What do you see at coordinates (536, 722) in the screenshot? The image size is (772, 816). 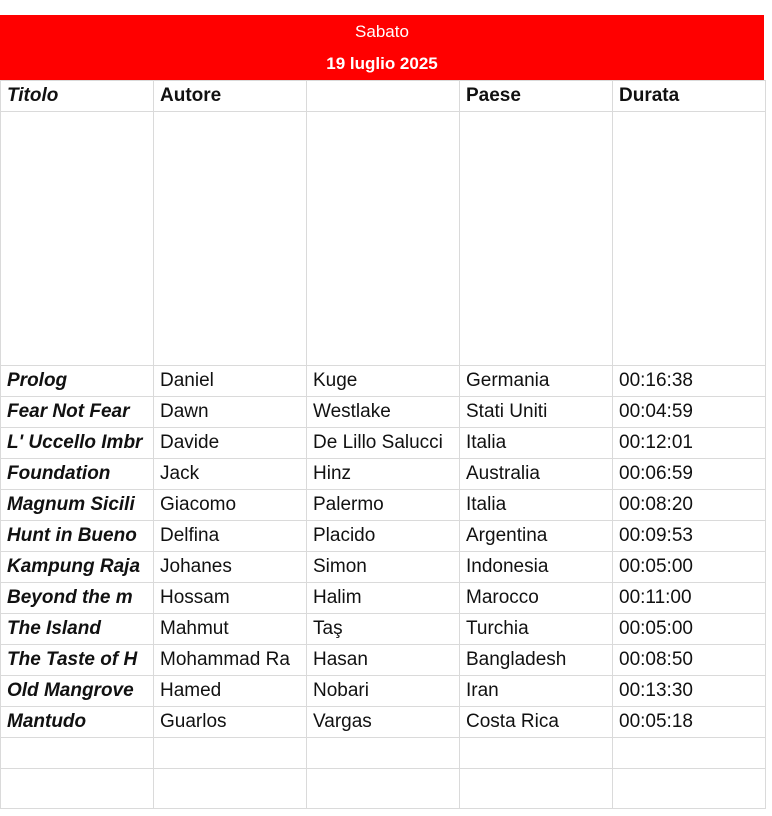 I see `country-cell: Costa Rica` at bounding box center [536, 722].